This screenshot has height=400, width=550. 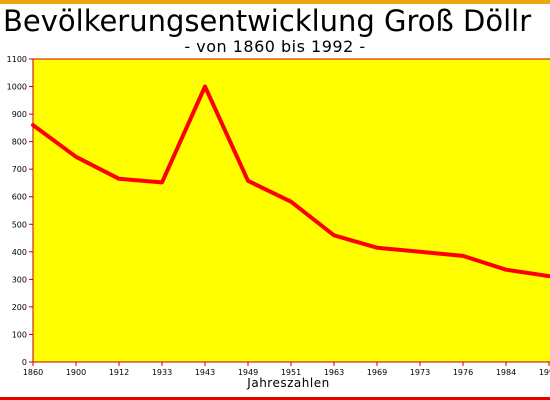 I want to click on y-tick-label: 100, so click(x=19, y=334).